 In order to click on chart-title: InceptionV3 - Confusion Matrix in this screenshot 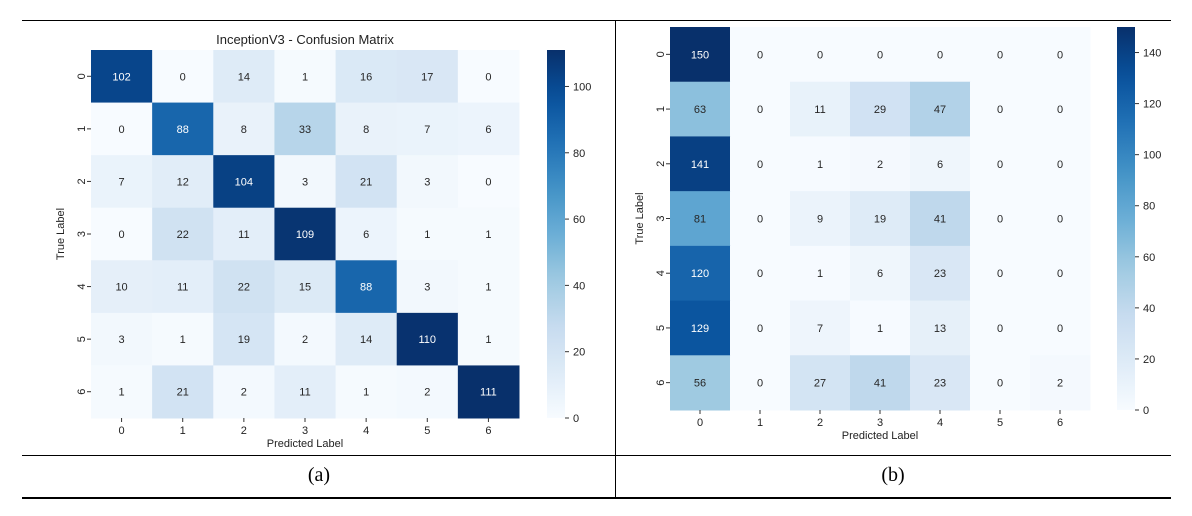, I will do `click(305, 39)`.